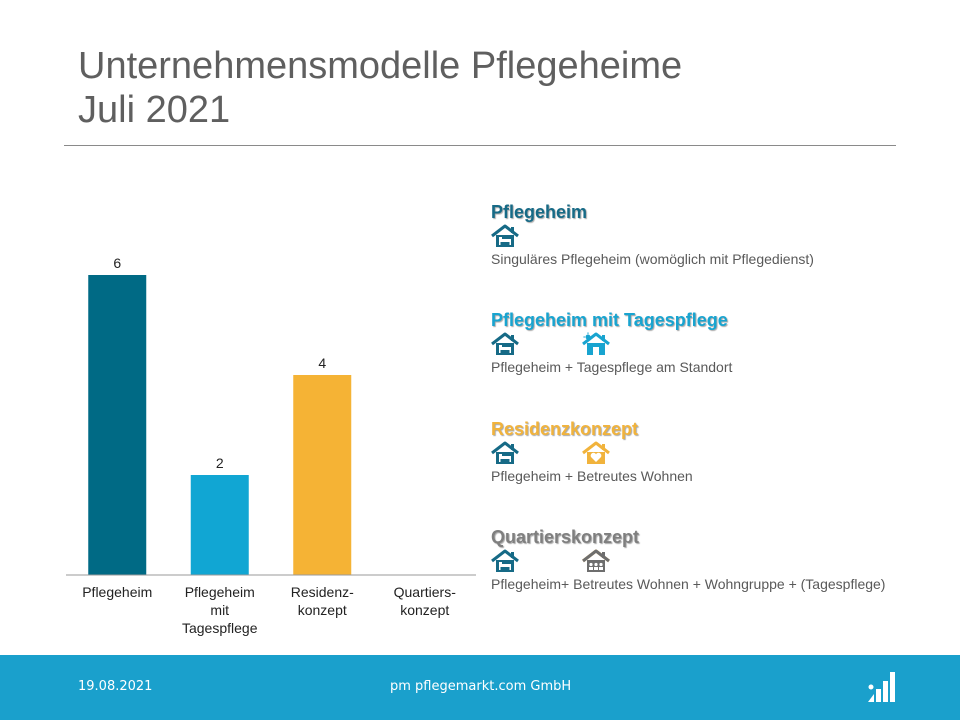  Describe the element at coordinates (609, 320) in the screenshot. I see `legend-title: Pflegeheim mit Tagespflege` at that location.